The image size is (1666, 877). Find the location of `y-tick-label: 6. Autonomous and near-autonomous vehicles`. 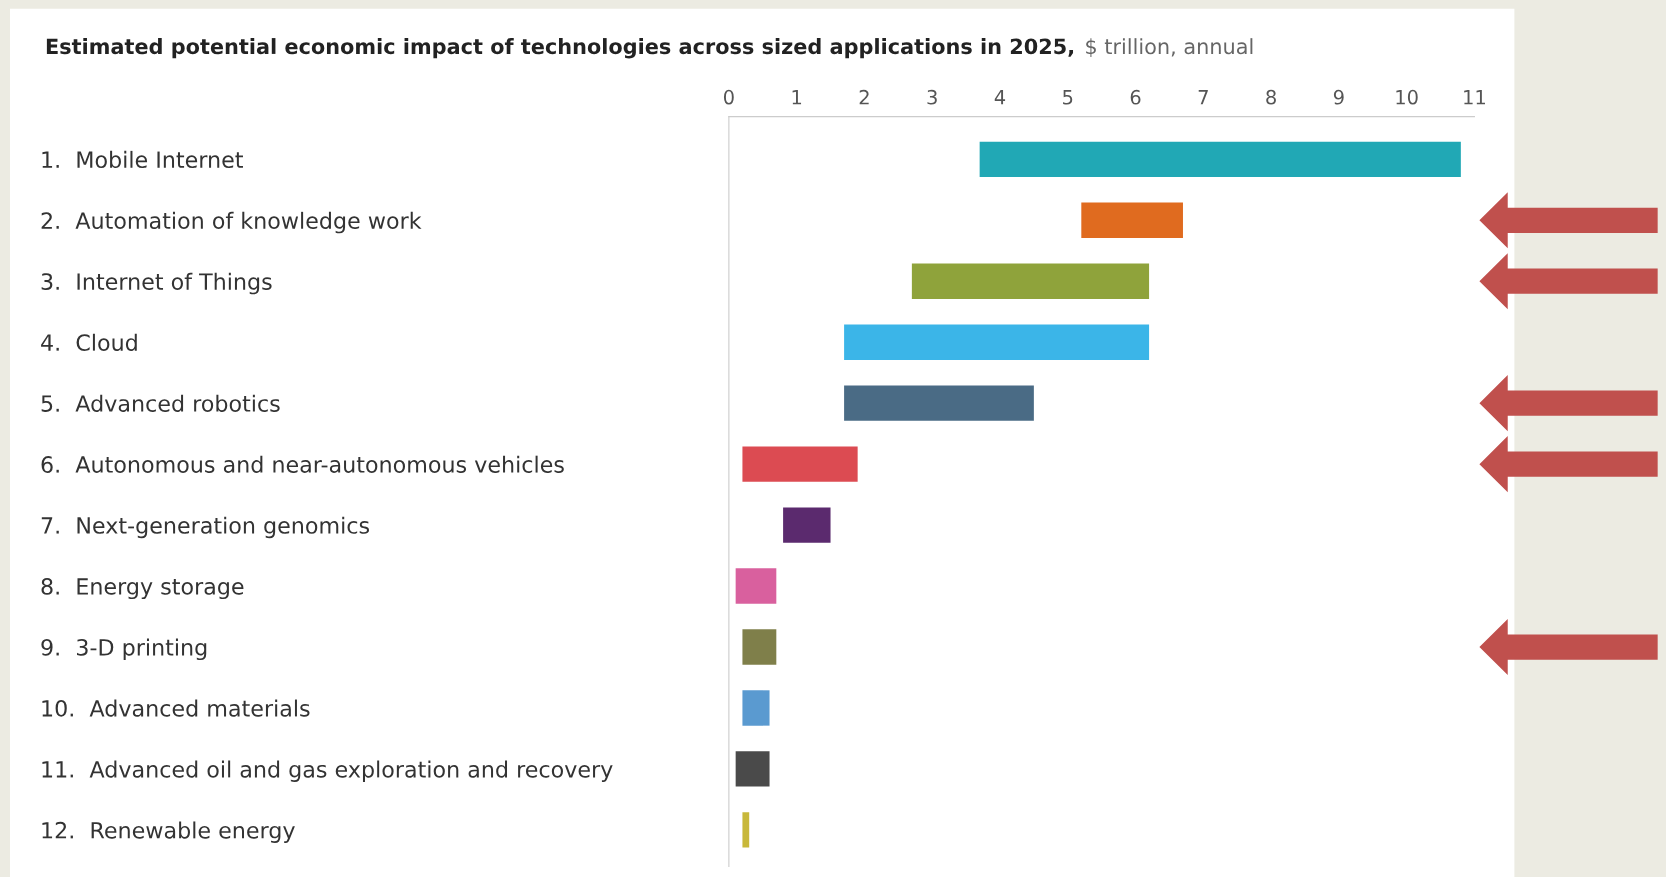

y-tick-label: 6. Autonomous and near-autonomous vehicles is located at coordinates (302, 464).